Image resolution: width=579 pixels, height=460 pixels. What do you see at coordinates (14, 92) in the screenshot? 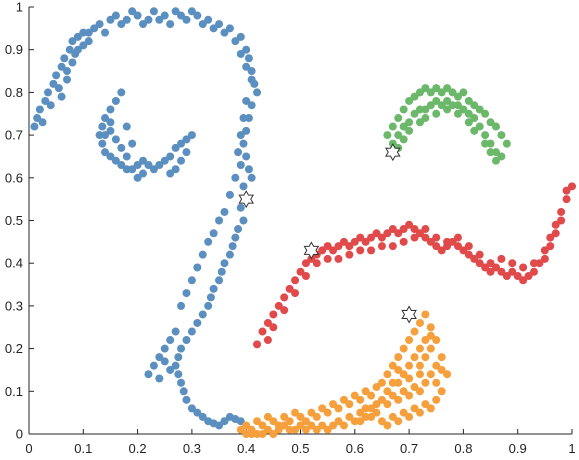
I see `y-tick-label: 0.8` at bounding box center [14, 92].